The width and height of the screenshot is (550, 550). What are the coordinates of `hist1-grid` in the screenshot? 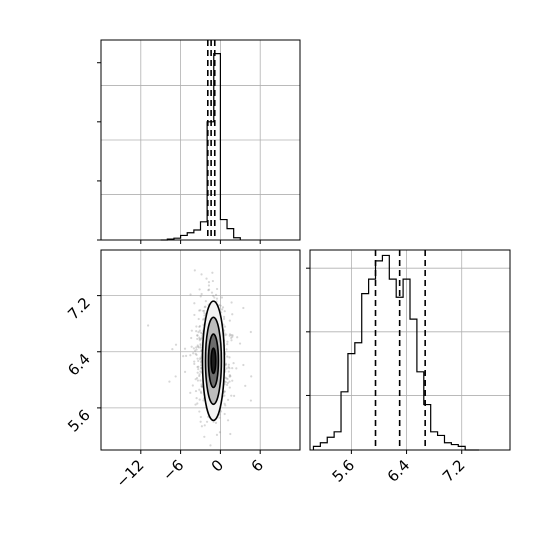 It's located at (200, 140).